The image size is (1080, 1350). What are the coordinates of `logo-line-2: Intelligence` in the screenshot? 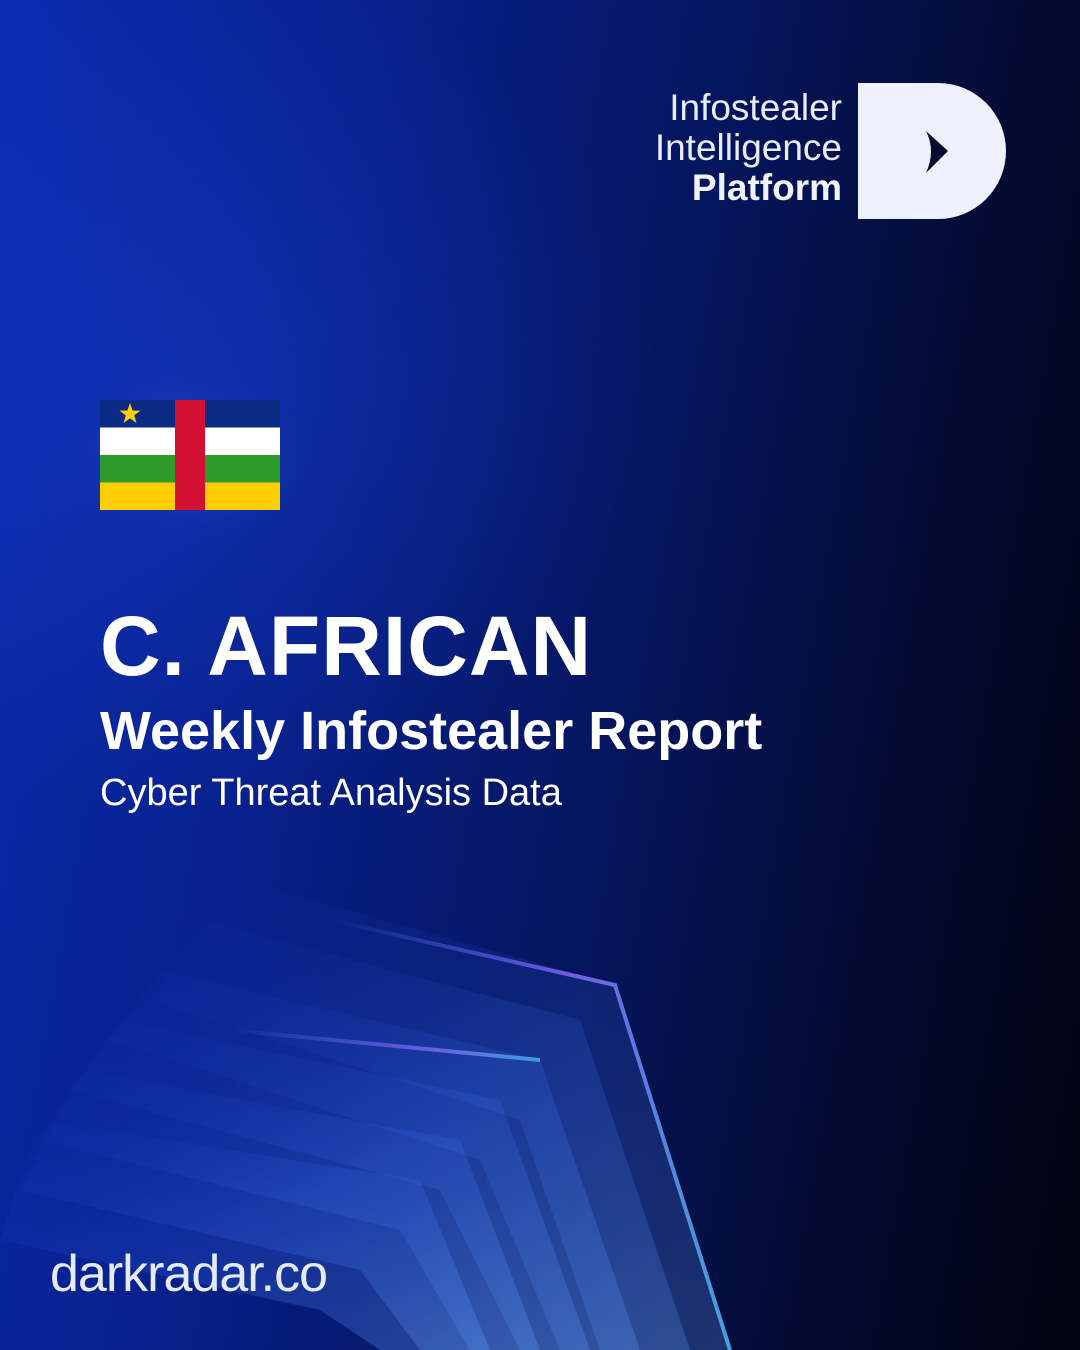 It's located at (748, 147).